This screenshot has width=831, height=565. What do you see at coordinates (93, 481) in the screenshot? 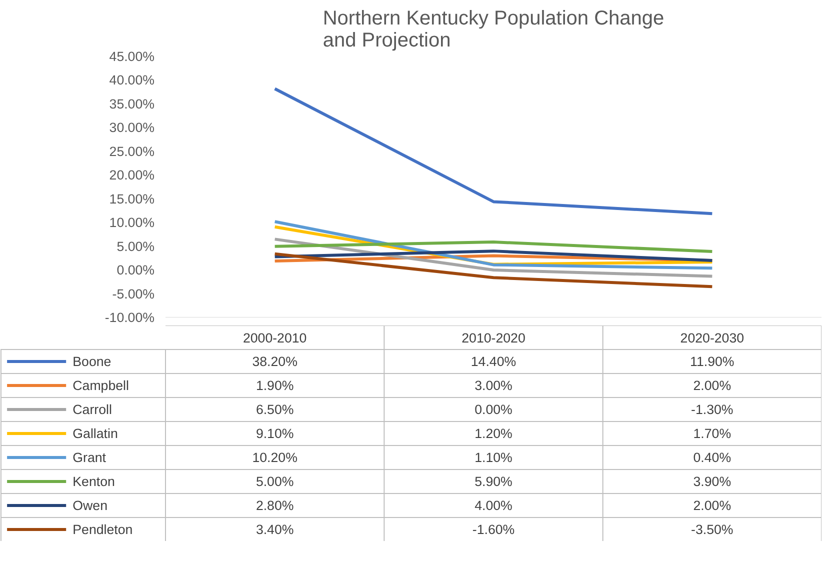
I see `legend-label: Kenton` at bounding box center [93, 481].